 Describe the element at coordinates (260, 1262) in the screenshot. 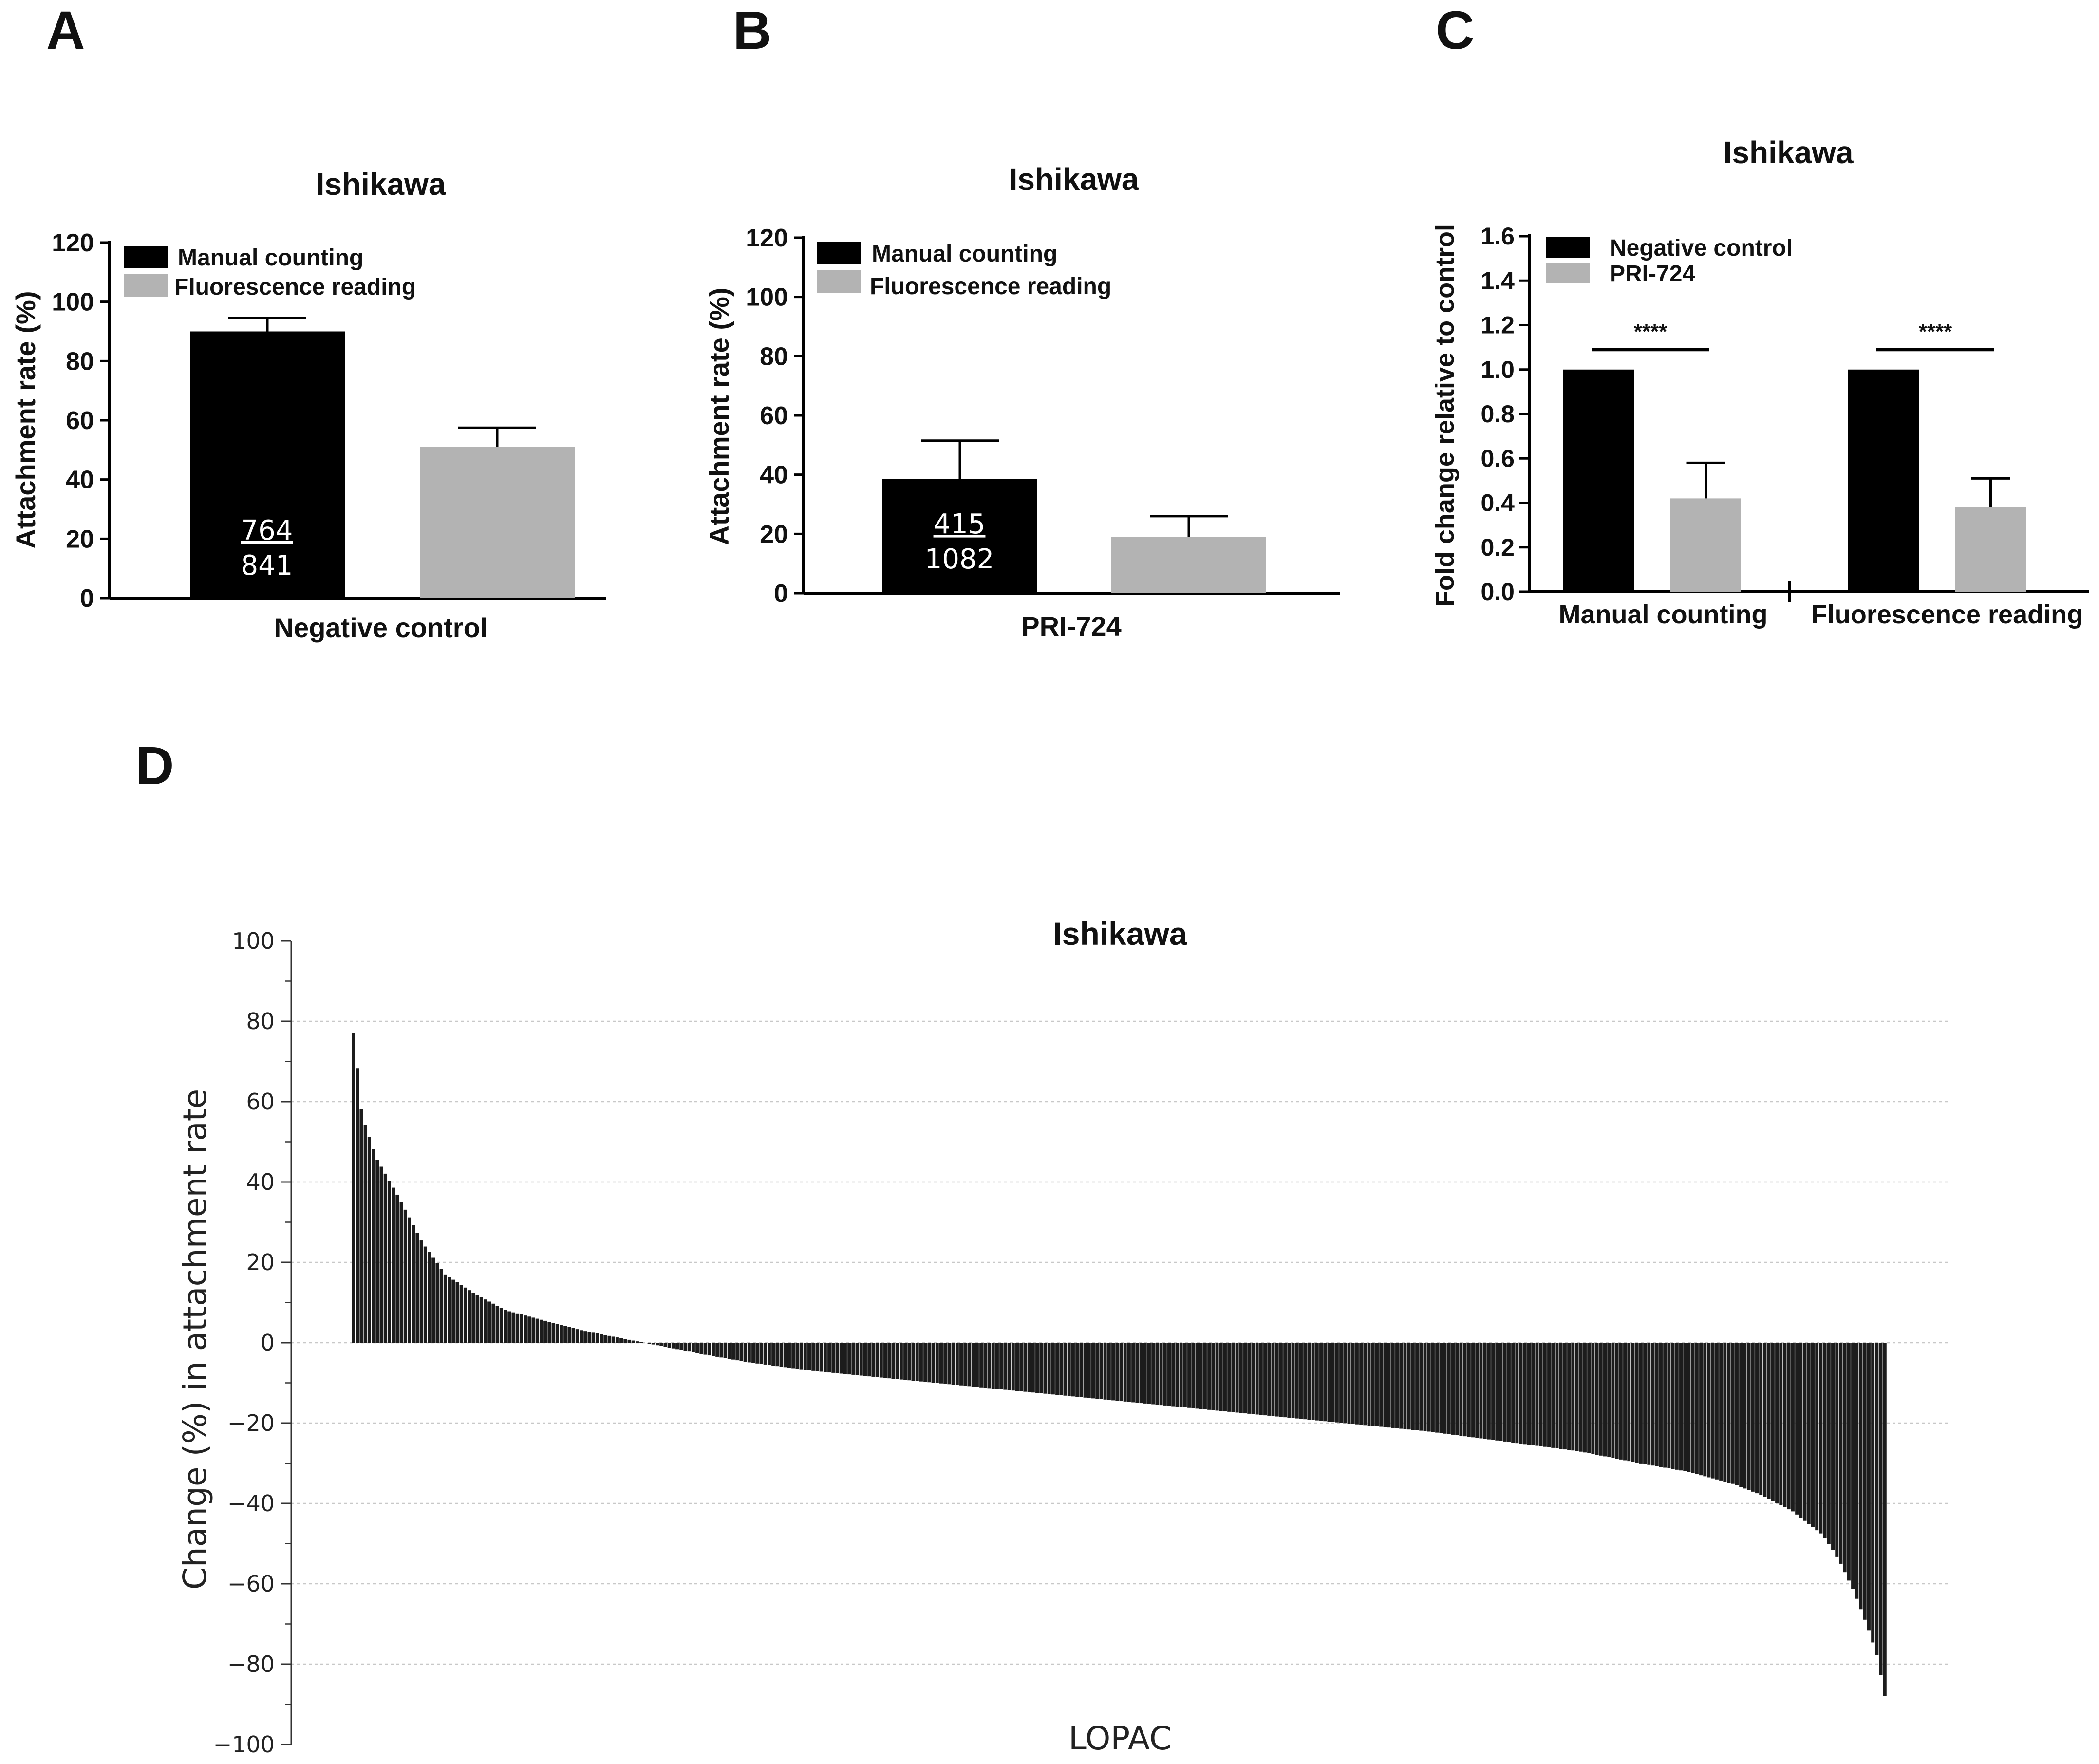

I see `panel-d-y-tick-label: 20` at that location.